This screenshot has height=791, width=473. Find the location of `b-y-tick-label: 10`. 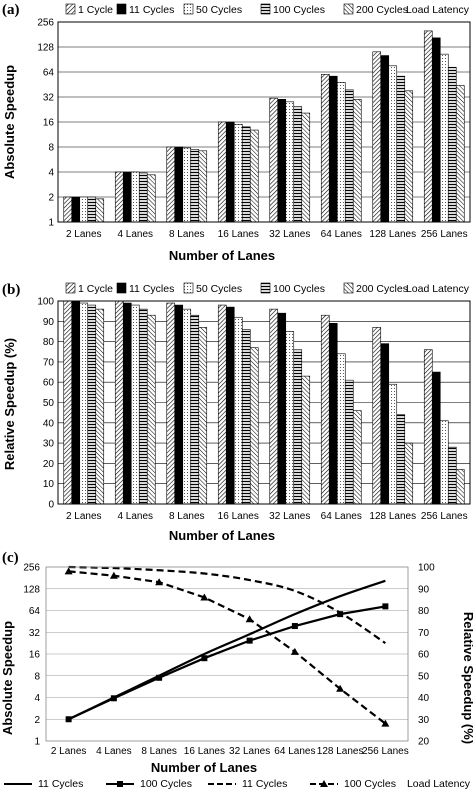

b-y-tick-label: 10 is located at coordinates (49, 484).